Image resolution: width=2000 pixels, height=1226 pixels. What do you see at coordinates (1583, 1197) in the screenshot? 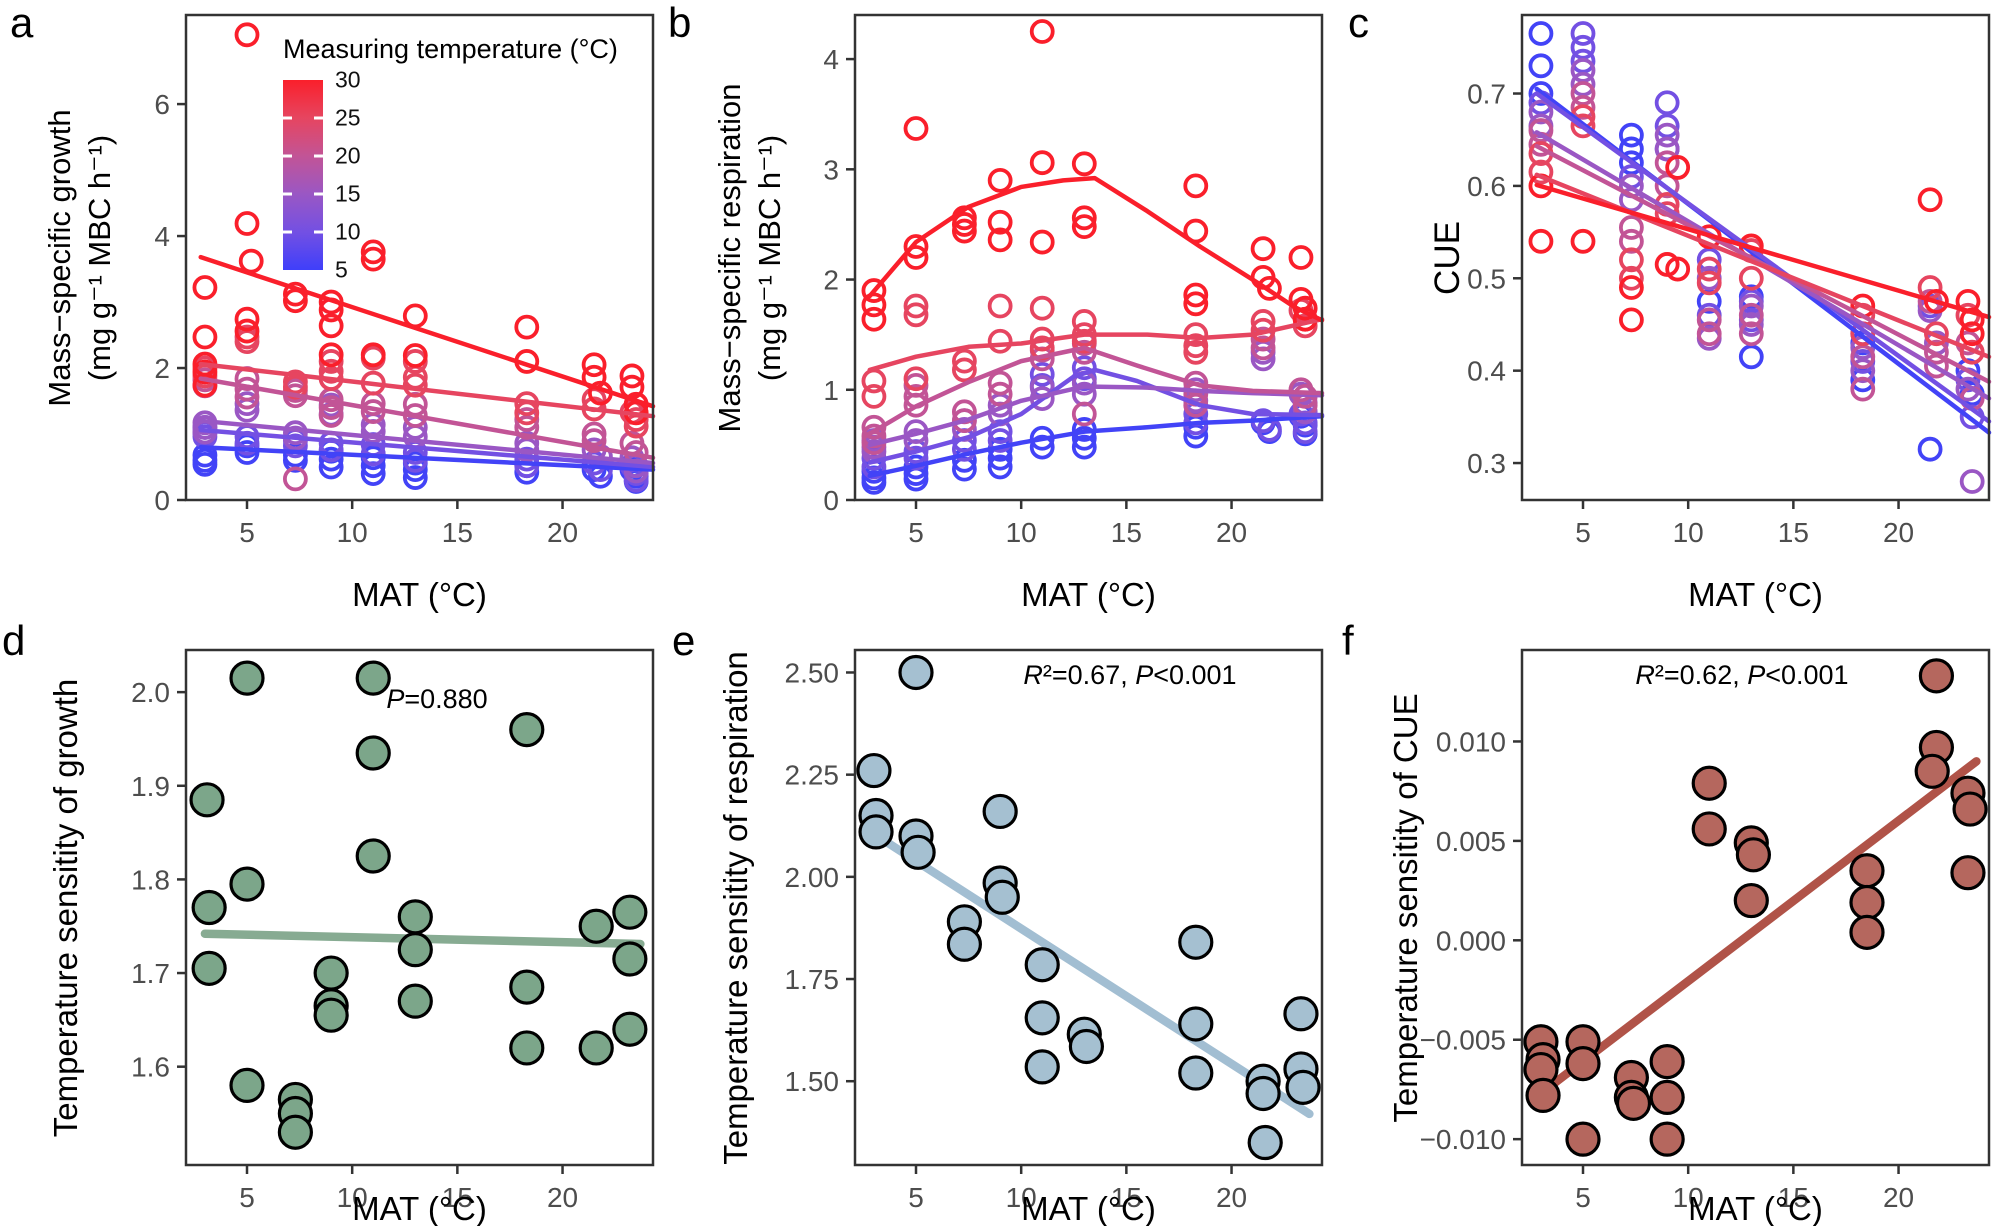
I see `x-tick-label: 5` at bounding box center [1583, 1197].